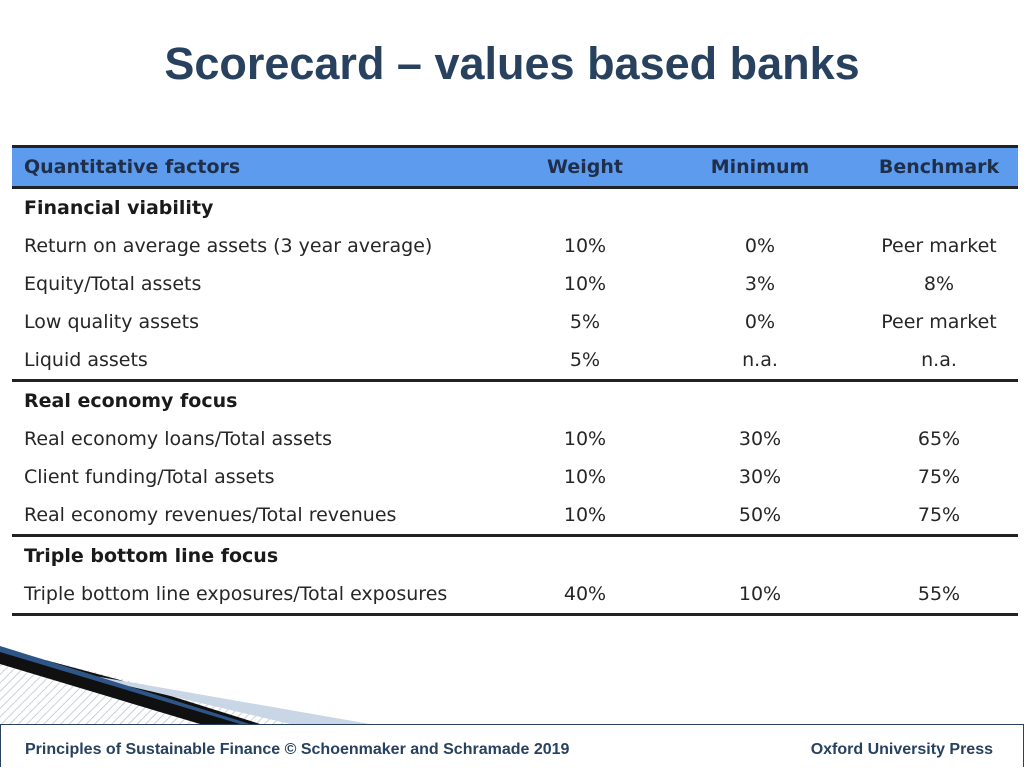 The height and width of the screenshot is (768, 1024). What do you see at coordinates (261, 167) in the screenshot?
I see `header-quantitative-factors: Quantitative factors` at bounding box center [261, 167].